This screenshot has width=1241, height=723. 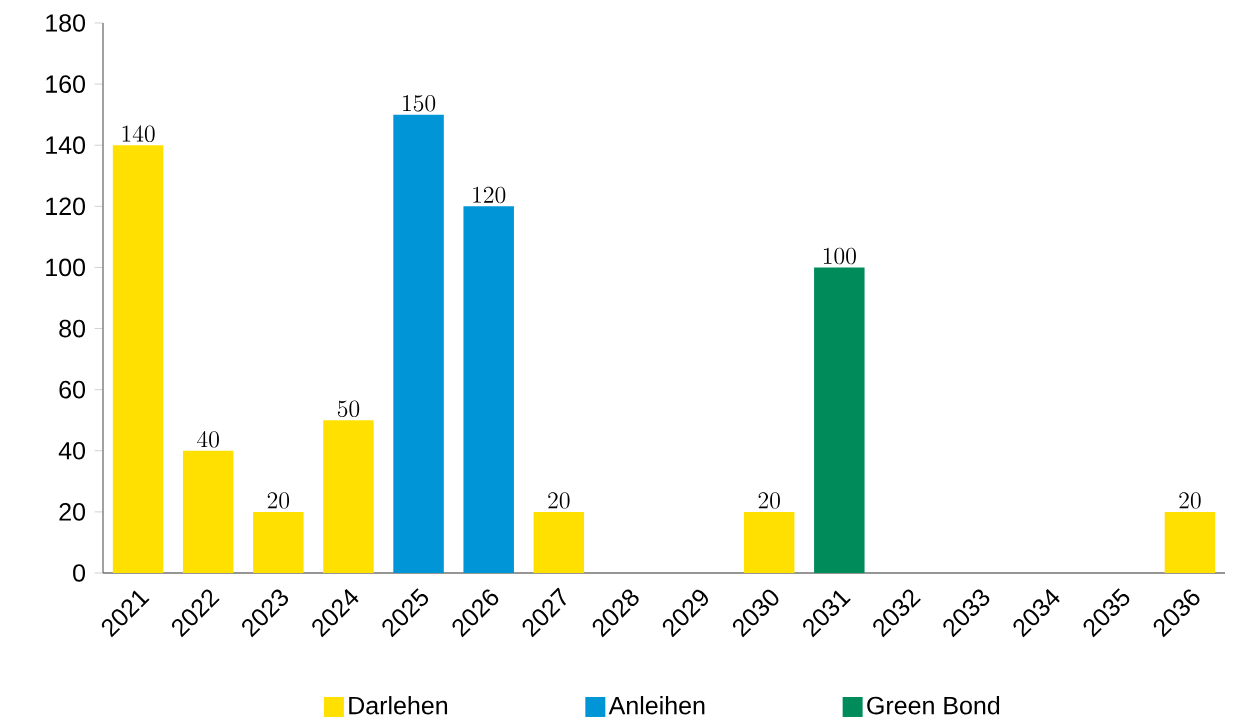 What do you see at coordinates (72, 450) in the screenshot?
I see `y-tick-label: 40` at bounding box center [72, 450].